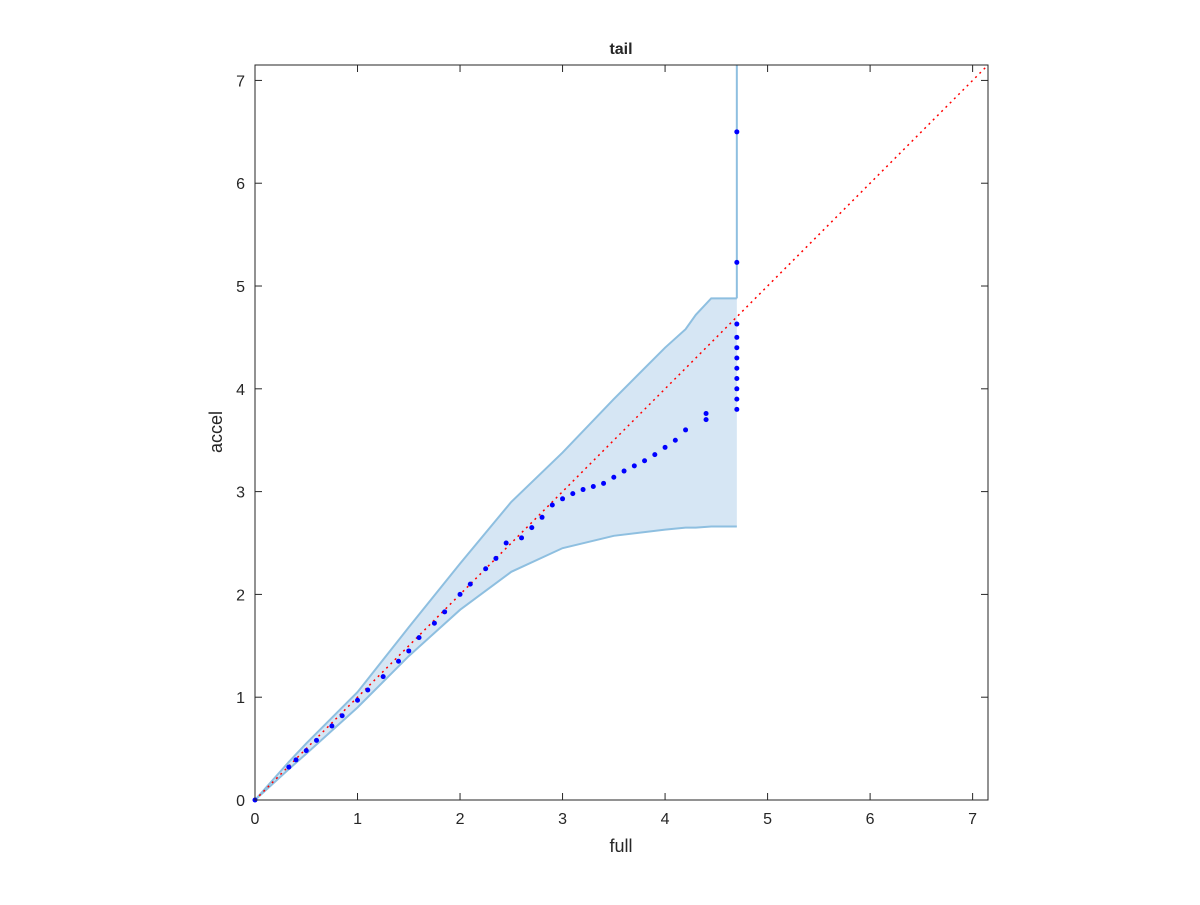  I want to click on x-tick-label: 1, so click(357, 819).